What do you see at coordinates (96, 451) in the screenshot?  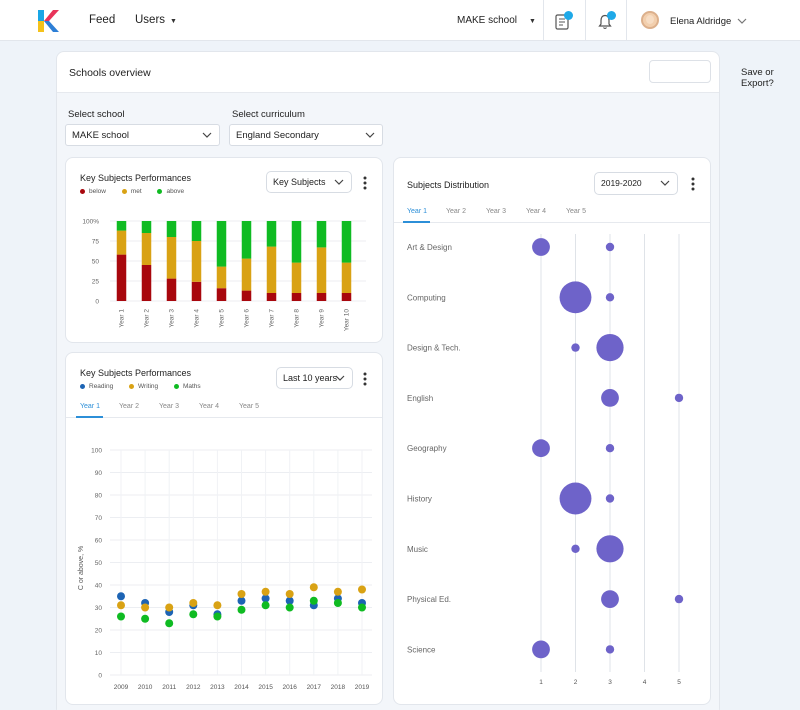 I see `y-tick-label: 100` at bounding box center [96, 451].